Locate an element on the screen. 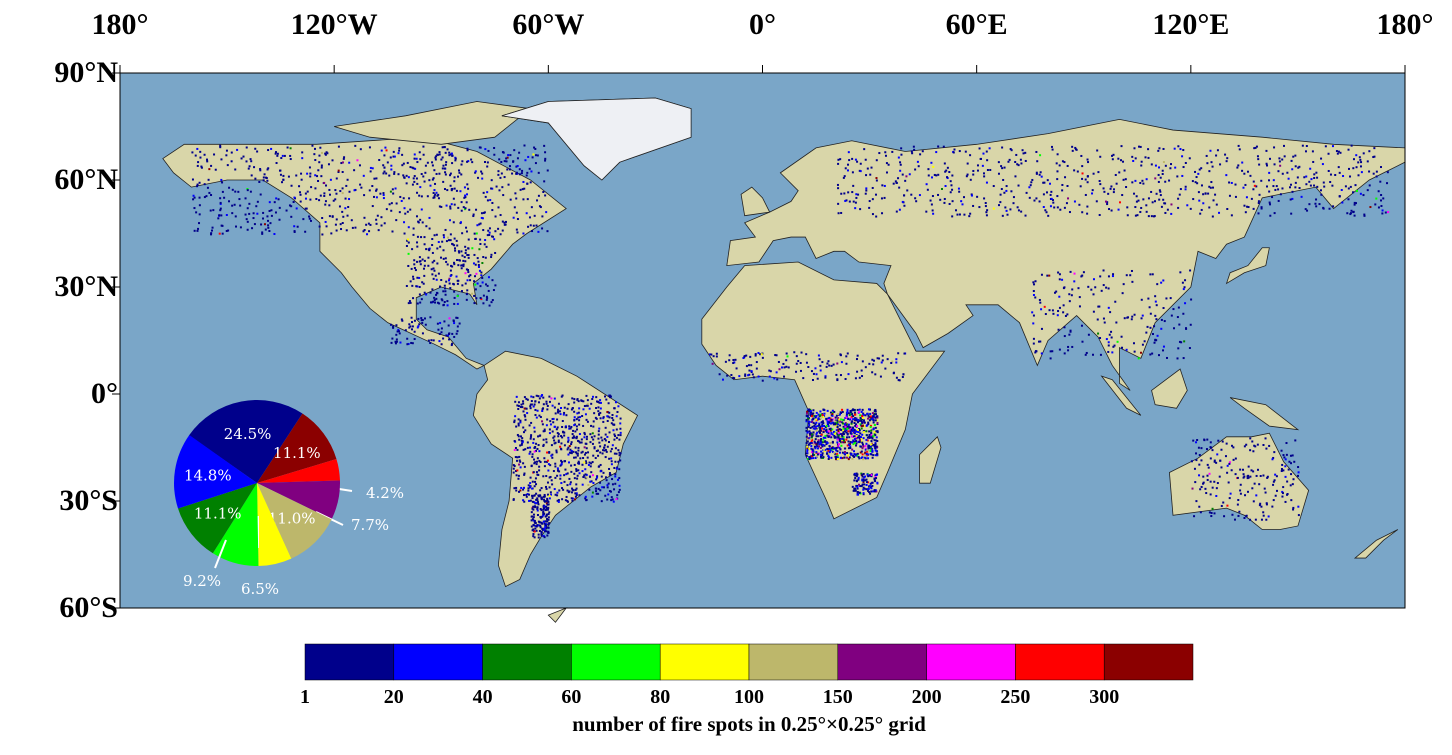 The image size is (1452, 755). pie-label: 24.5% is located at coordinates (248, 434).